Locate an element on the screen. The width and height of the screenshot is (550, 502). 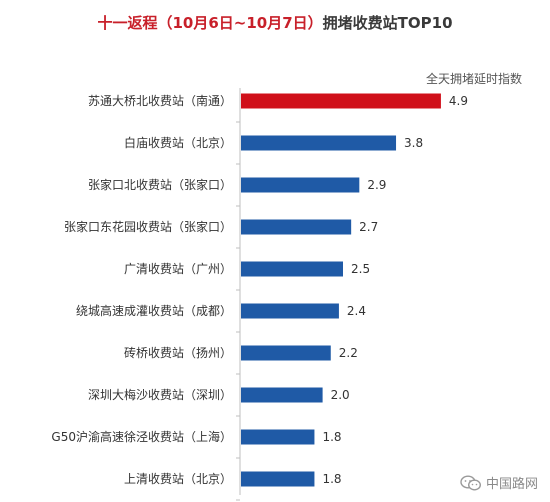
chart-title-highlight: 十一返程（10月6日~10月7日） is located at coordinates (210, 23).